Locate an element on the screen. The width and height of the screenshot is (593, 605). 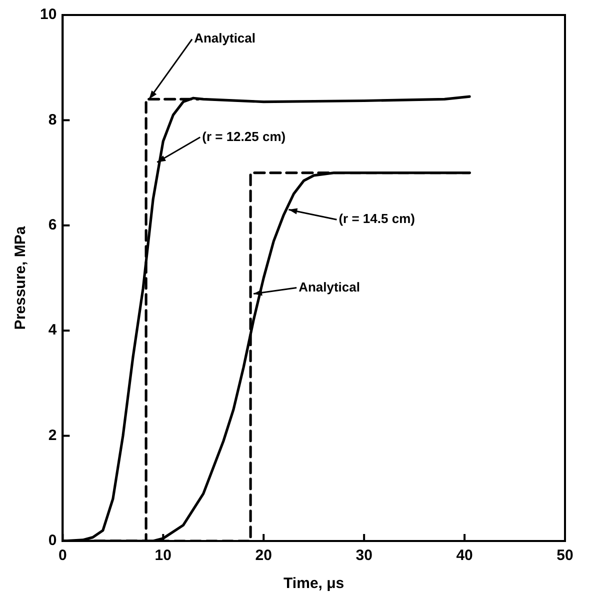
x-tick-label: 40 is located at coordinates (464, 555).